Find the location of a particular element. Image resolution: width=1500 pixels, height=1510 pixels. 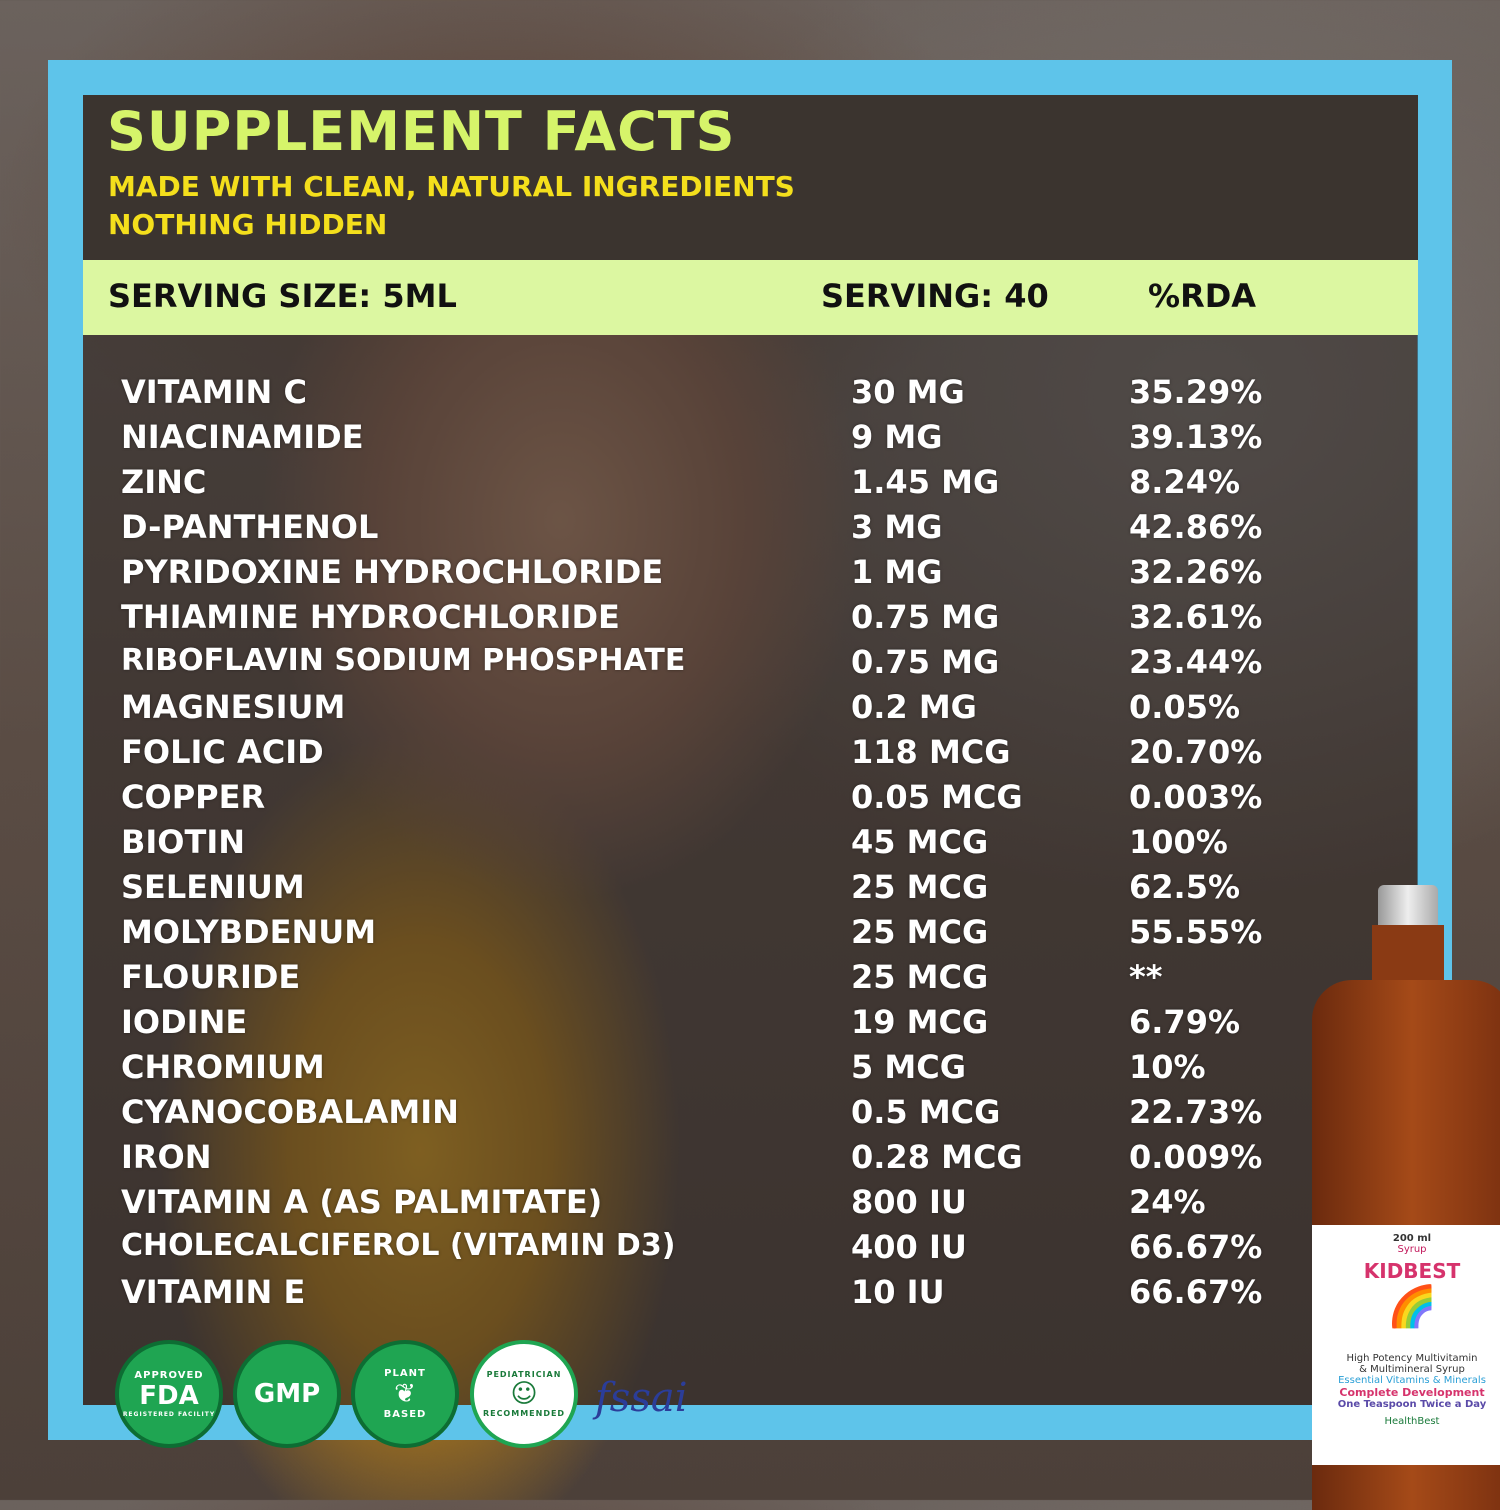

leaf-icon: ❦ is located at coordinates (405, 1394).